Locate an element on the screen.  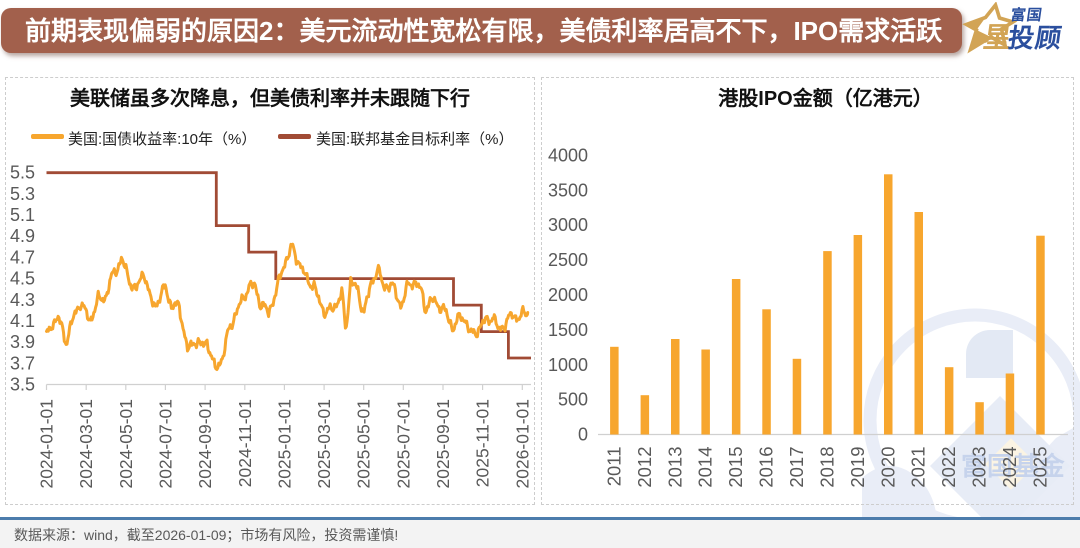
svg-text: 4.1 is located at coordinates (22, 321).